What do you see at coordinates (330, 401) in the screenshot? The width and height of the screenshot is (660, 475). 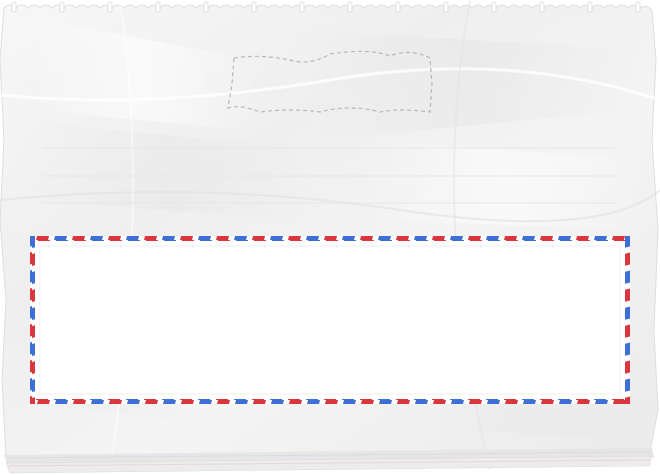 I see `airmail-border-bottom` at bounding box center [330, 401].